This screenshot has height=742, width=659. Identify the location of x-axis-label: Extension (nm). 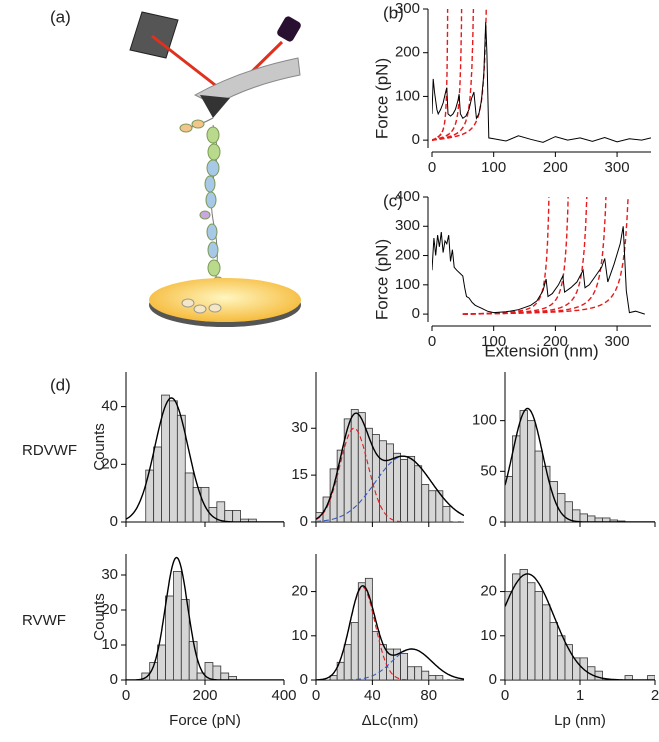
(541, 350).